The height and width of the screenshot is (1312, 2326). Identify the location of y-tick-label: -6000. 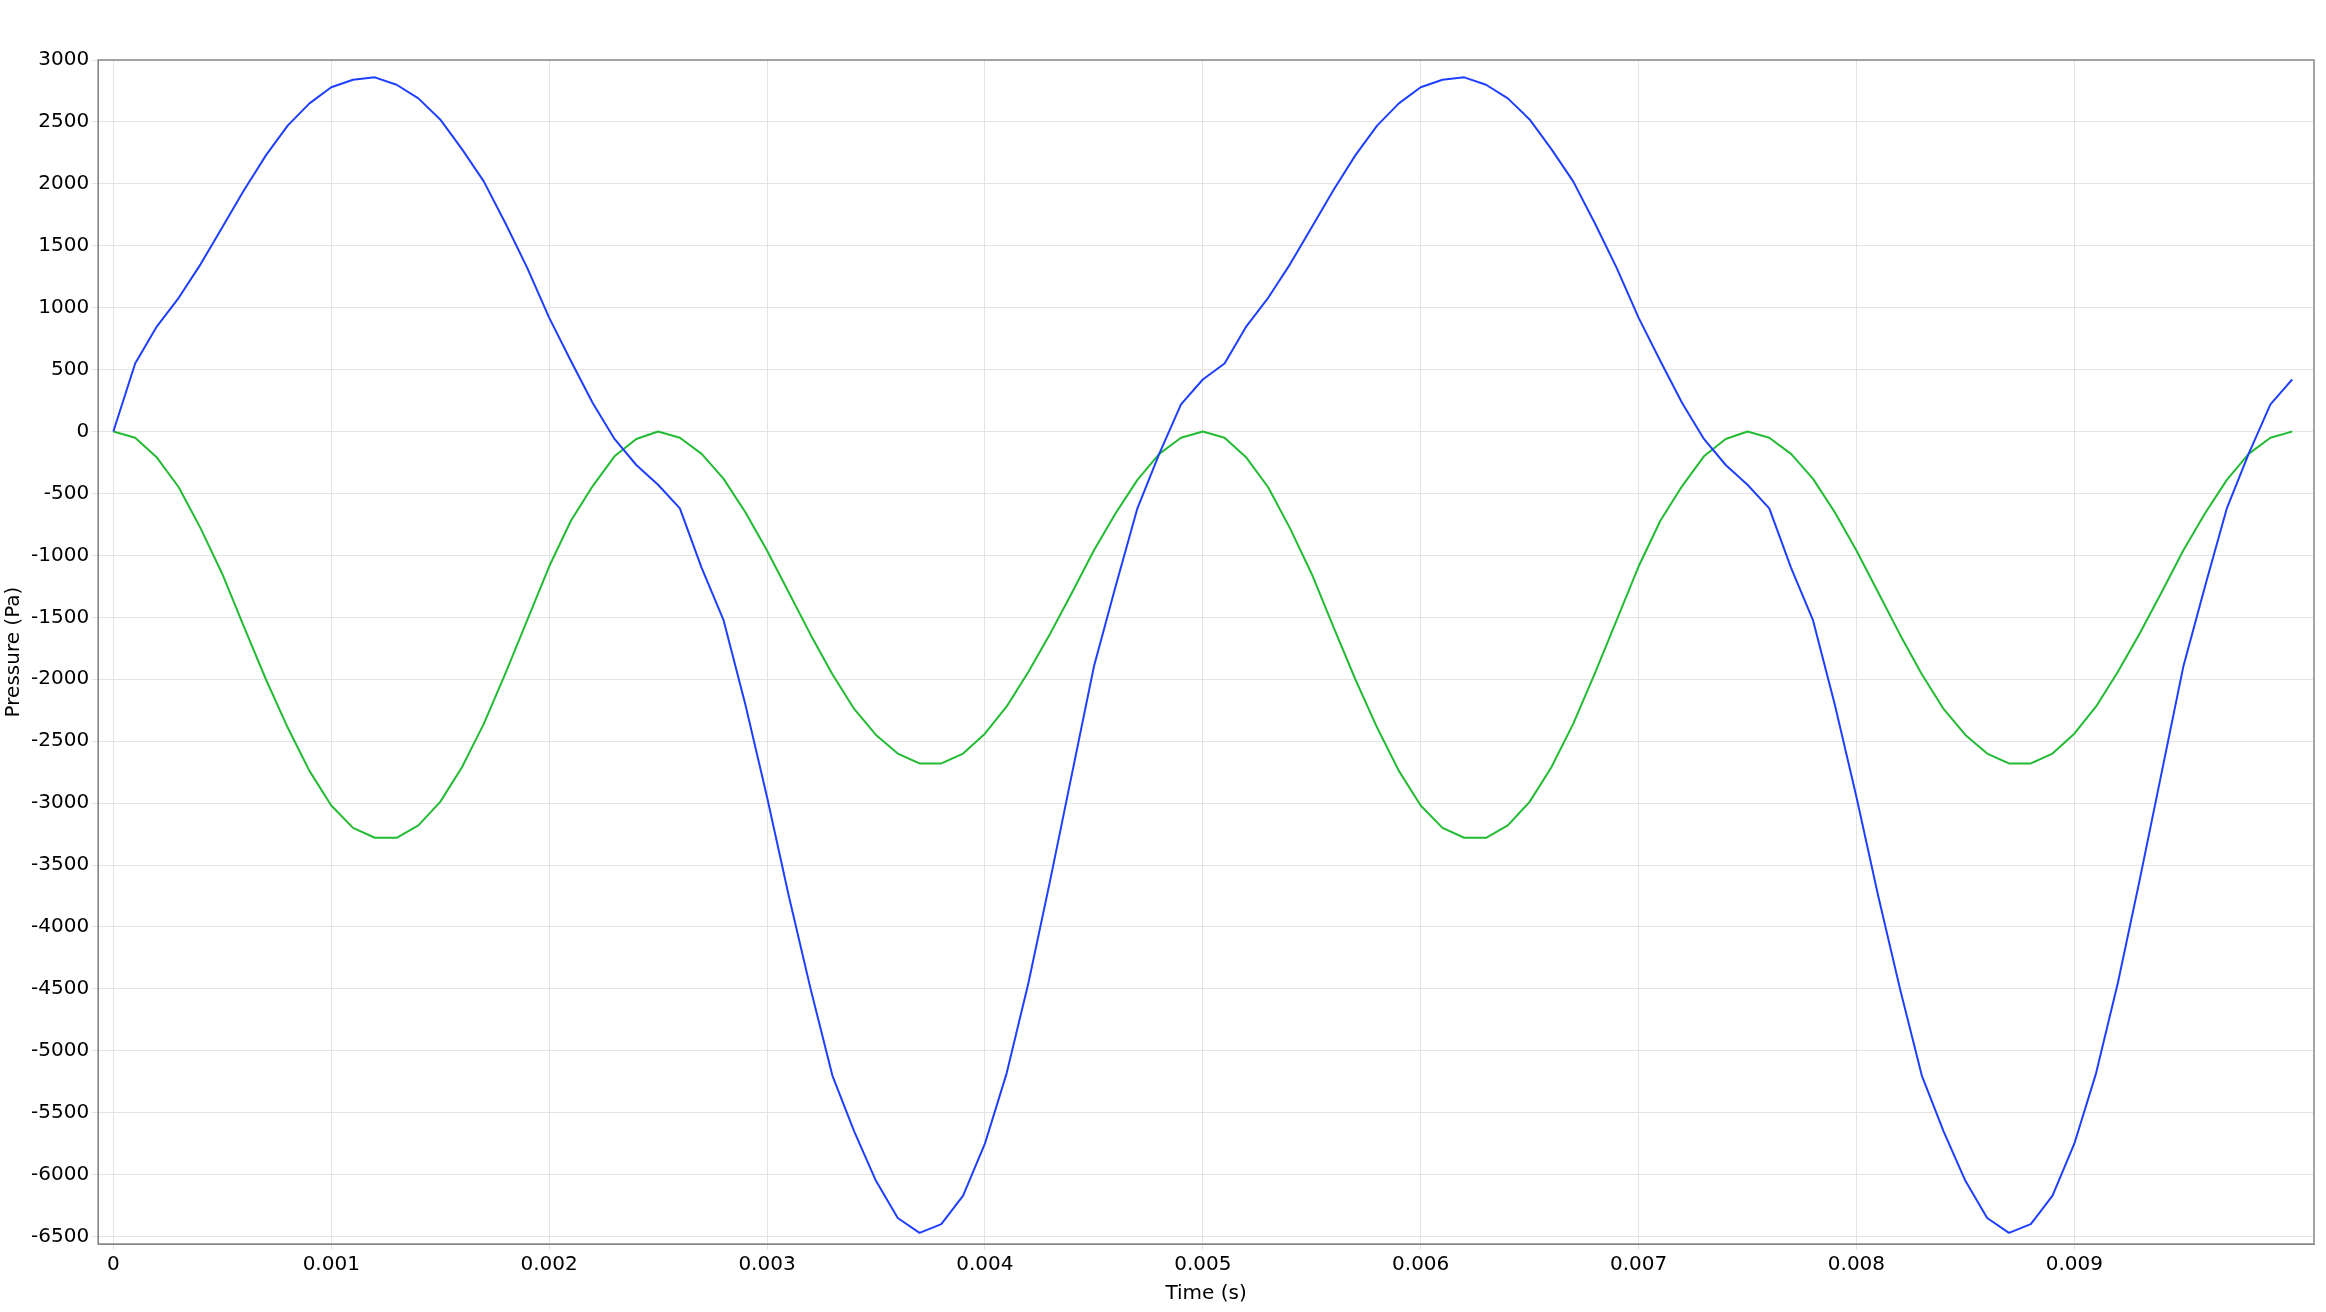
(60, 1172).